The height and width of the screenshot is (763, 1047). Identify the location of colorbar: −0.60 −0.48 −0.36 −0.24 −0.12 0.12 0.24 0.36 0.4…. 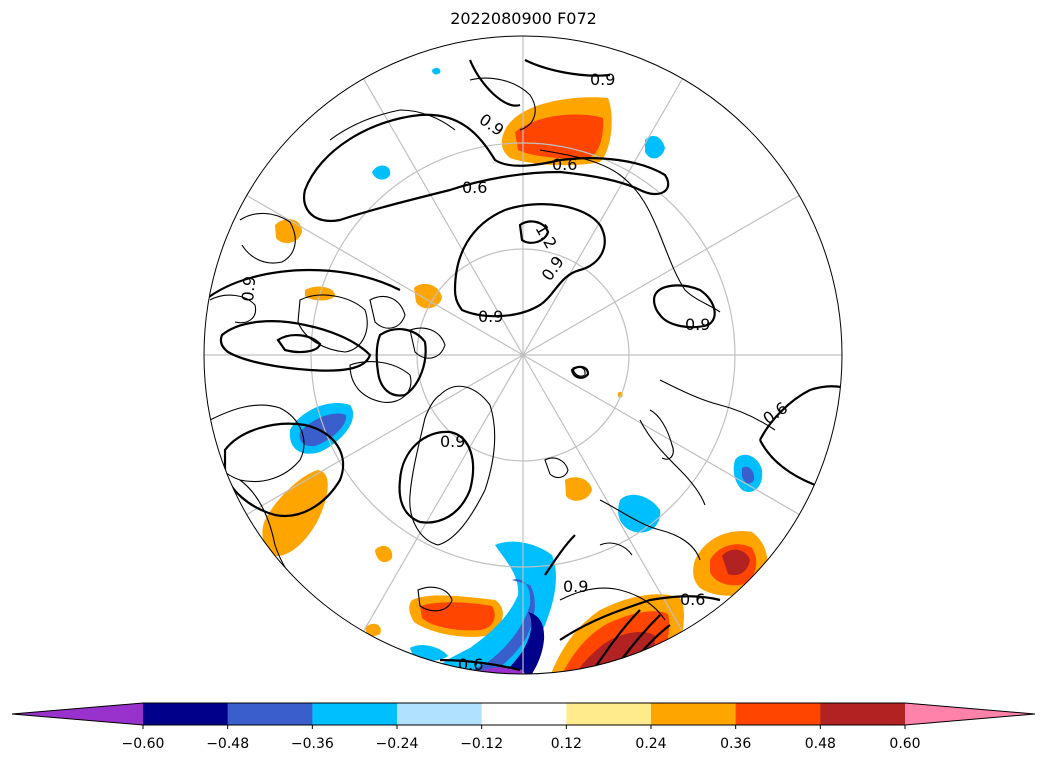
(523, 727).